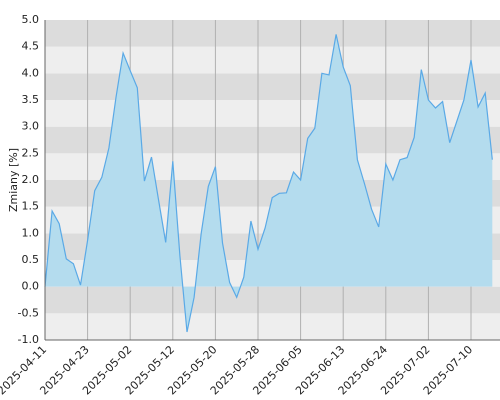 The height and width of the screenshot is (400, 500). Describe the element at coordinates (31, 19) in the screenshot. I see `y-tick-label: 5.0` at that location.